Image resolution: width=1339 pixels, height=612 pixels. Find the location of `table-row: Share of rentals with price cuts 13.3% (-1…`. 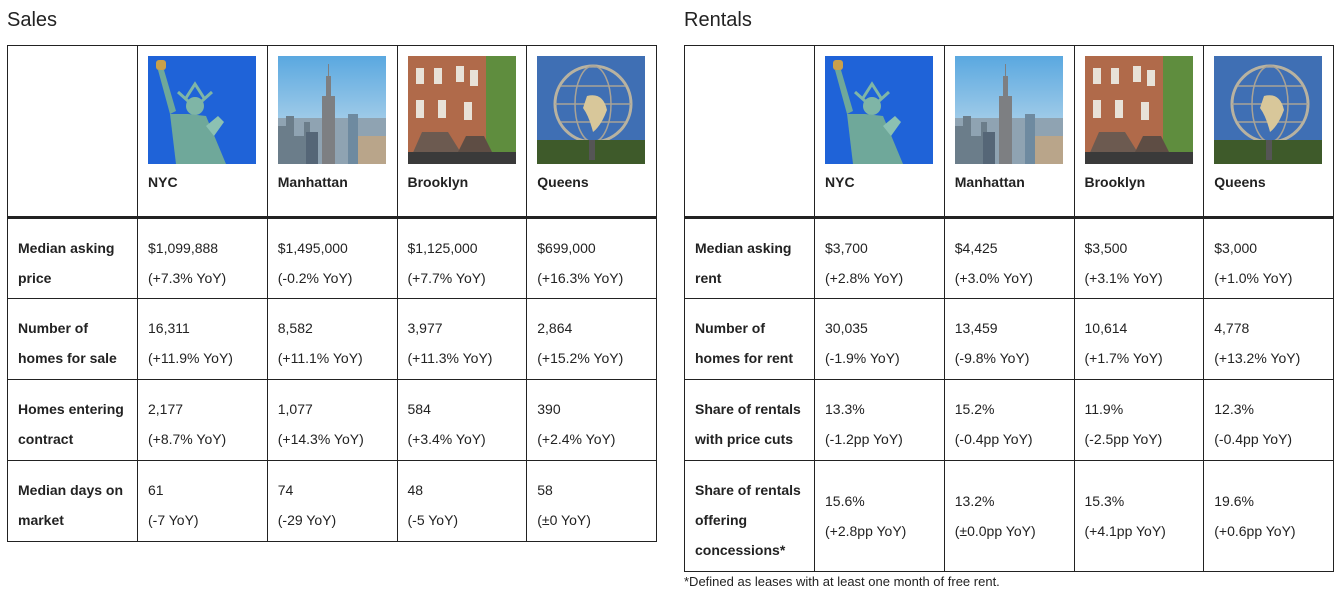

table-row: Share of rentals with price cuts 13.3% (-1… is located at coordinates (1009, 420).